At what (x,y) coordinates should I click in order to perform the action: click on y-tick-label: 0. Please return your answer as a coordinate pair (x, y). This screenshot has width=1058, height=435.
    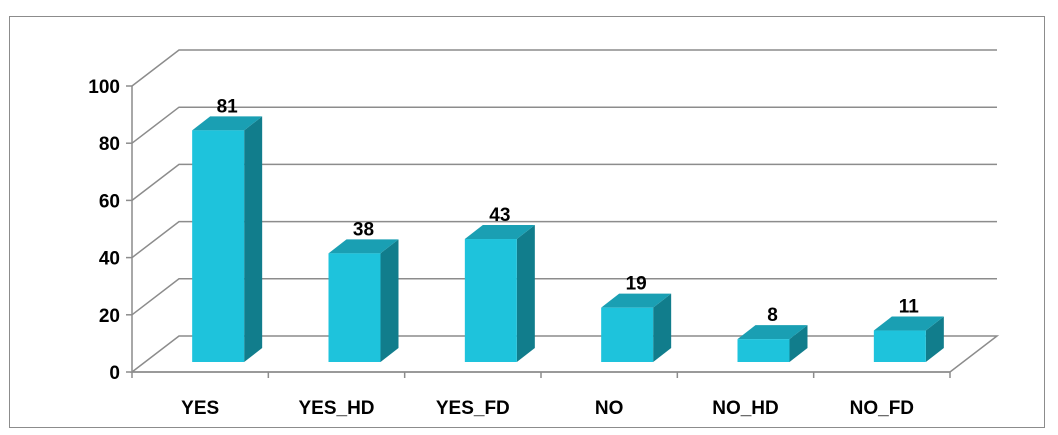
    Looking at the image, I should click on (114, 373).